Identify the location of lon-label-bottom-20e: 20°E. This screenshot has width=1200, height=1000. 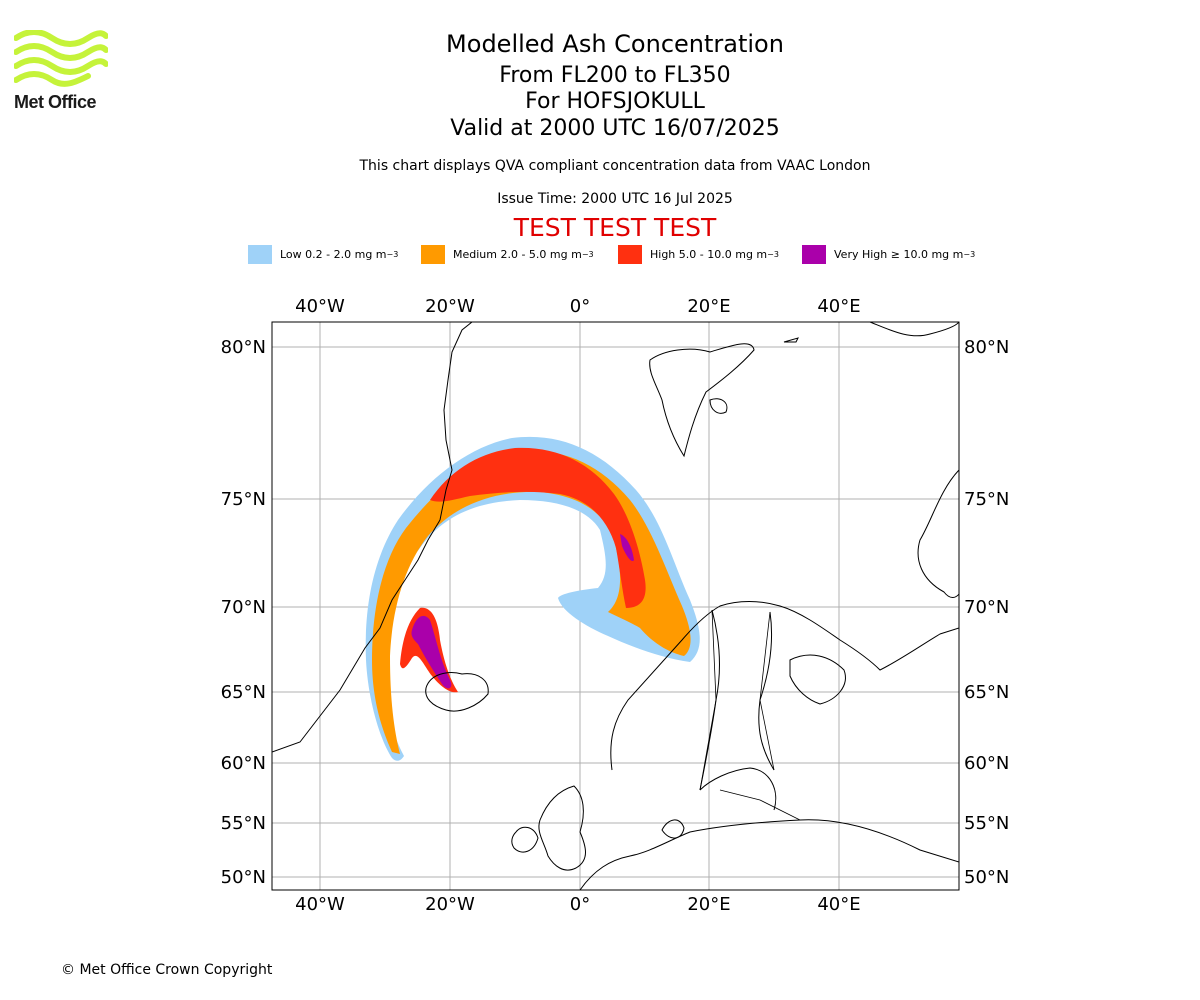
(708, 904).